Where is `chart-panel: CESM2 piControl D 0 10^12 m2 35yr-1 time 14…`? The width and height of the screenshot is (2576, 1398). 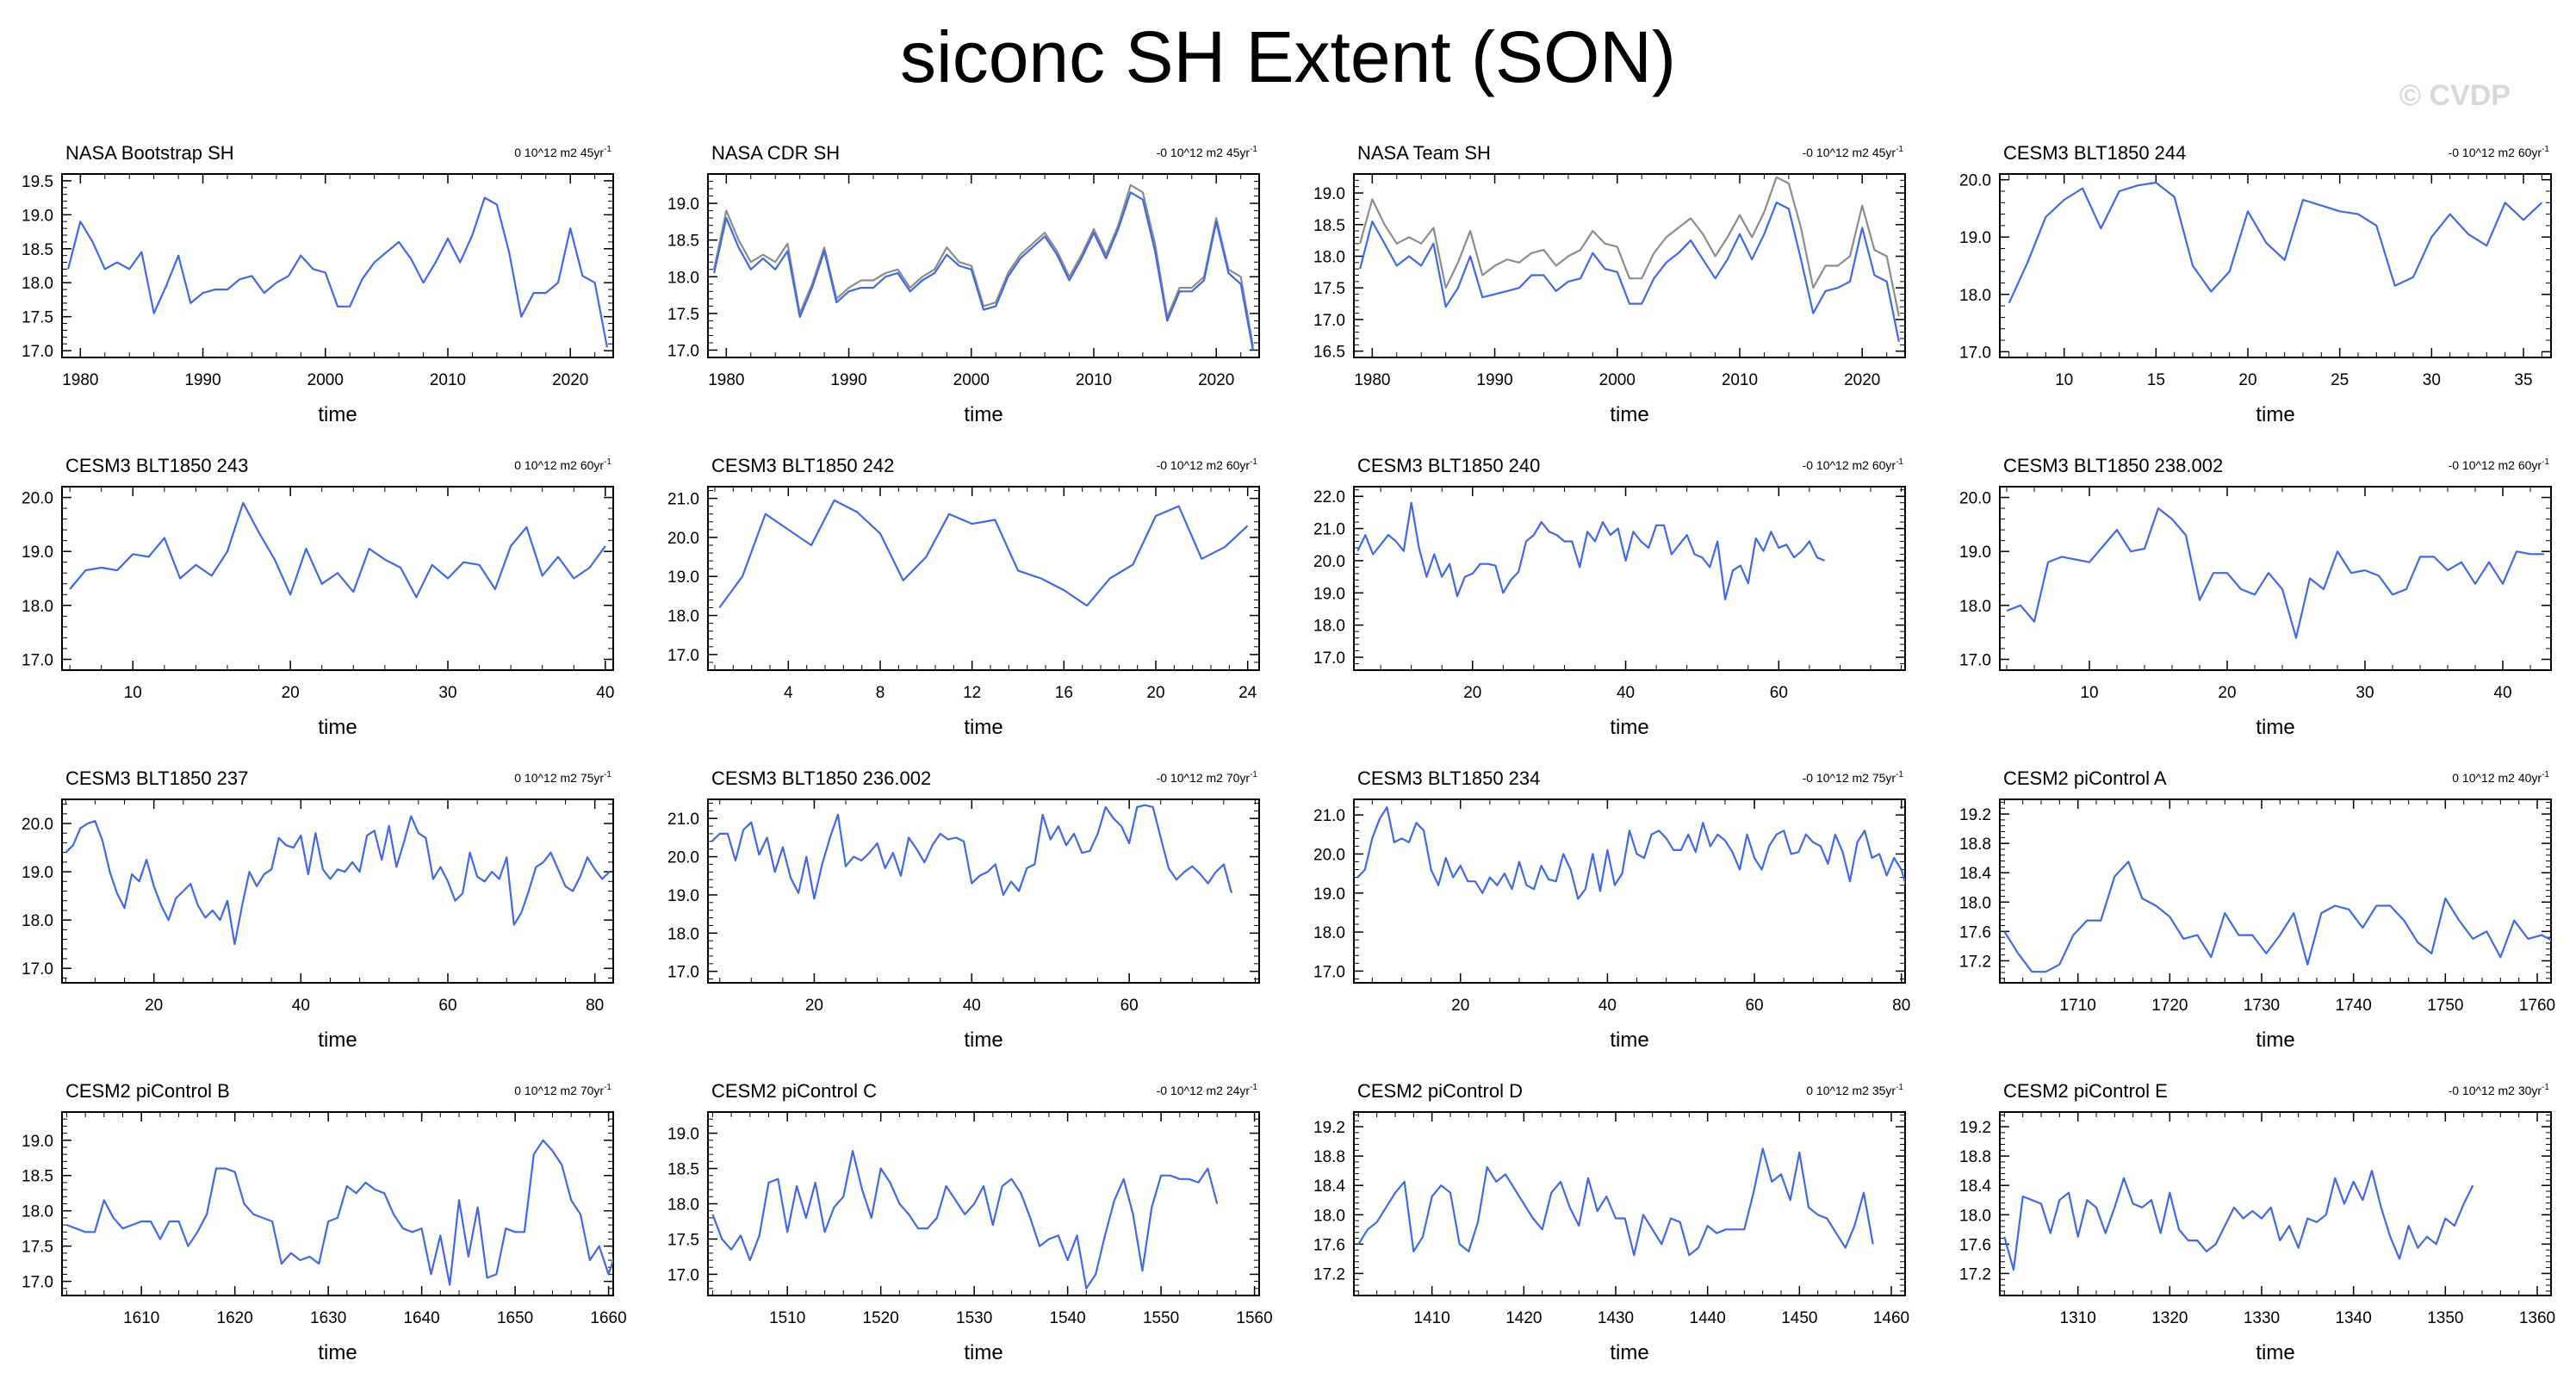 chart-panel: CESM2 piControl D 0 10^12 m2 35yr-1 time 14… is located at coordinates (1611, 1222).